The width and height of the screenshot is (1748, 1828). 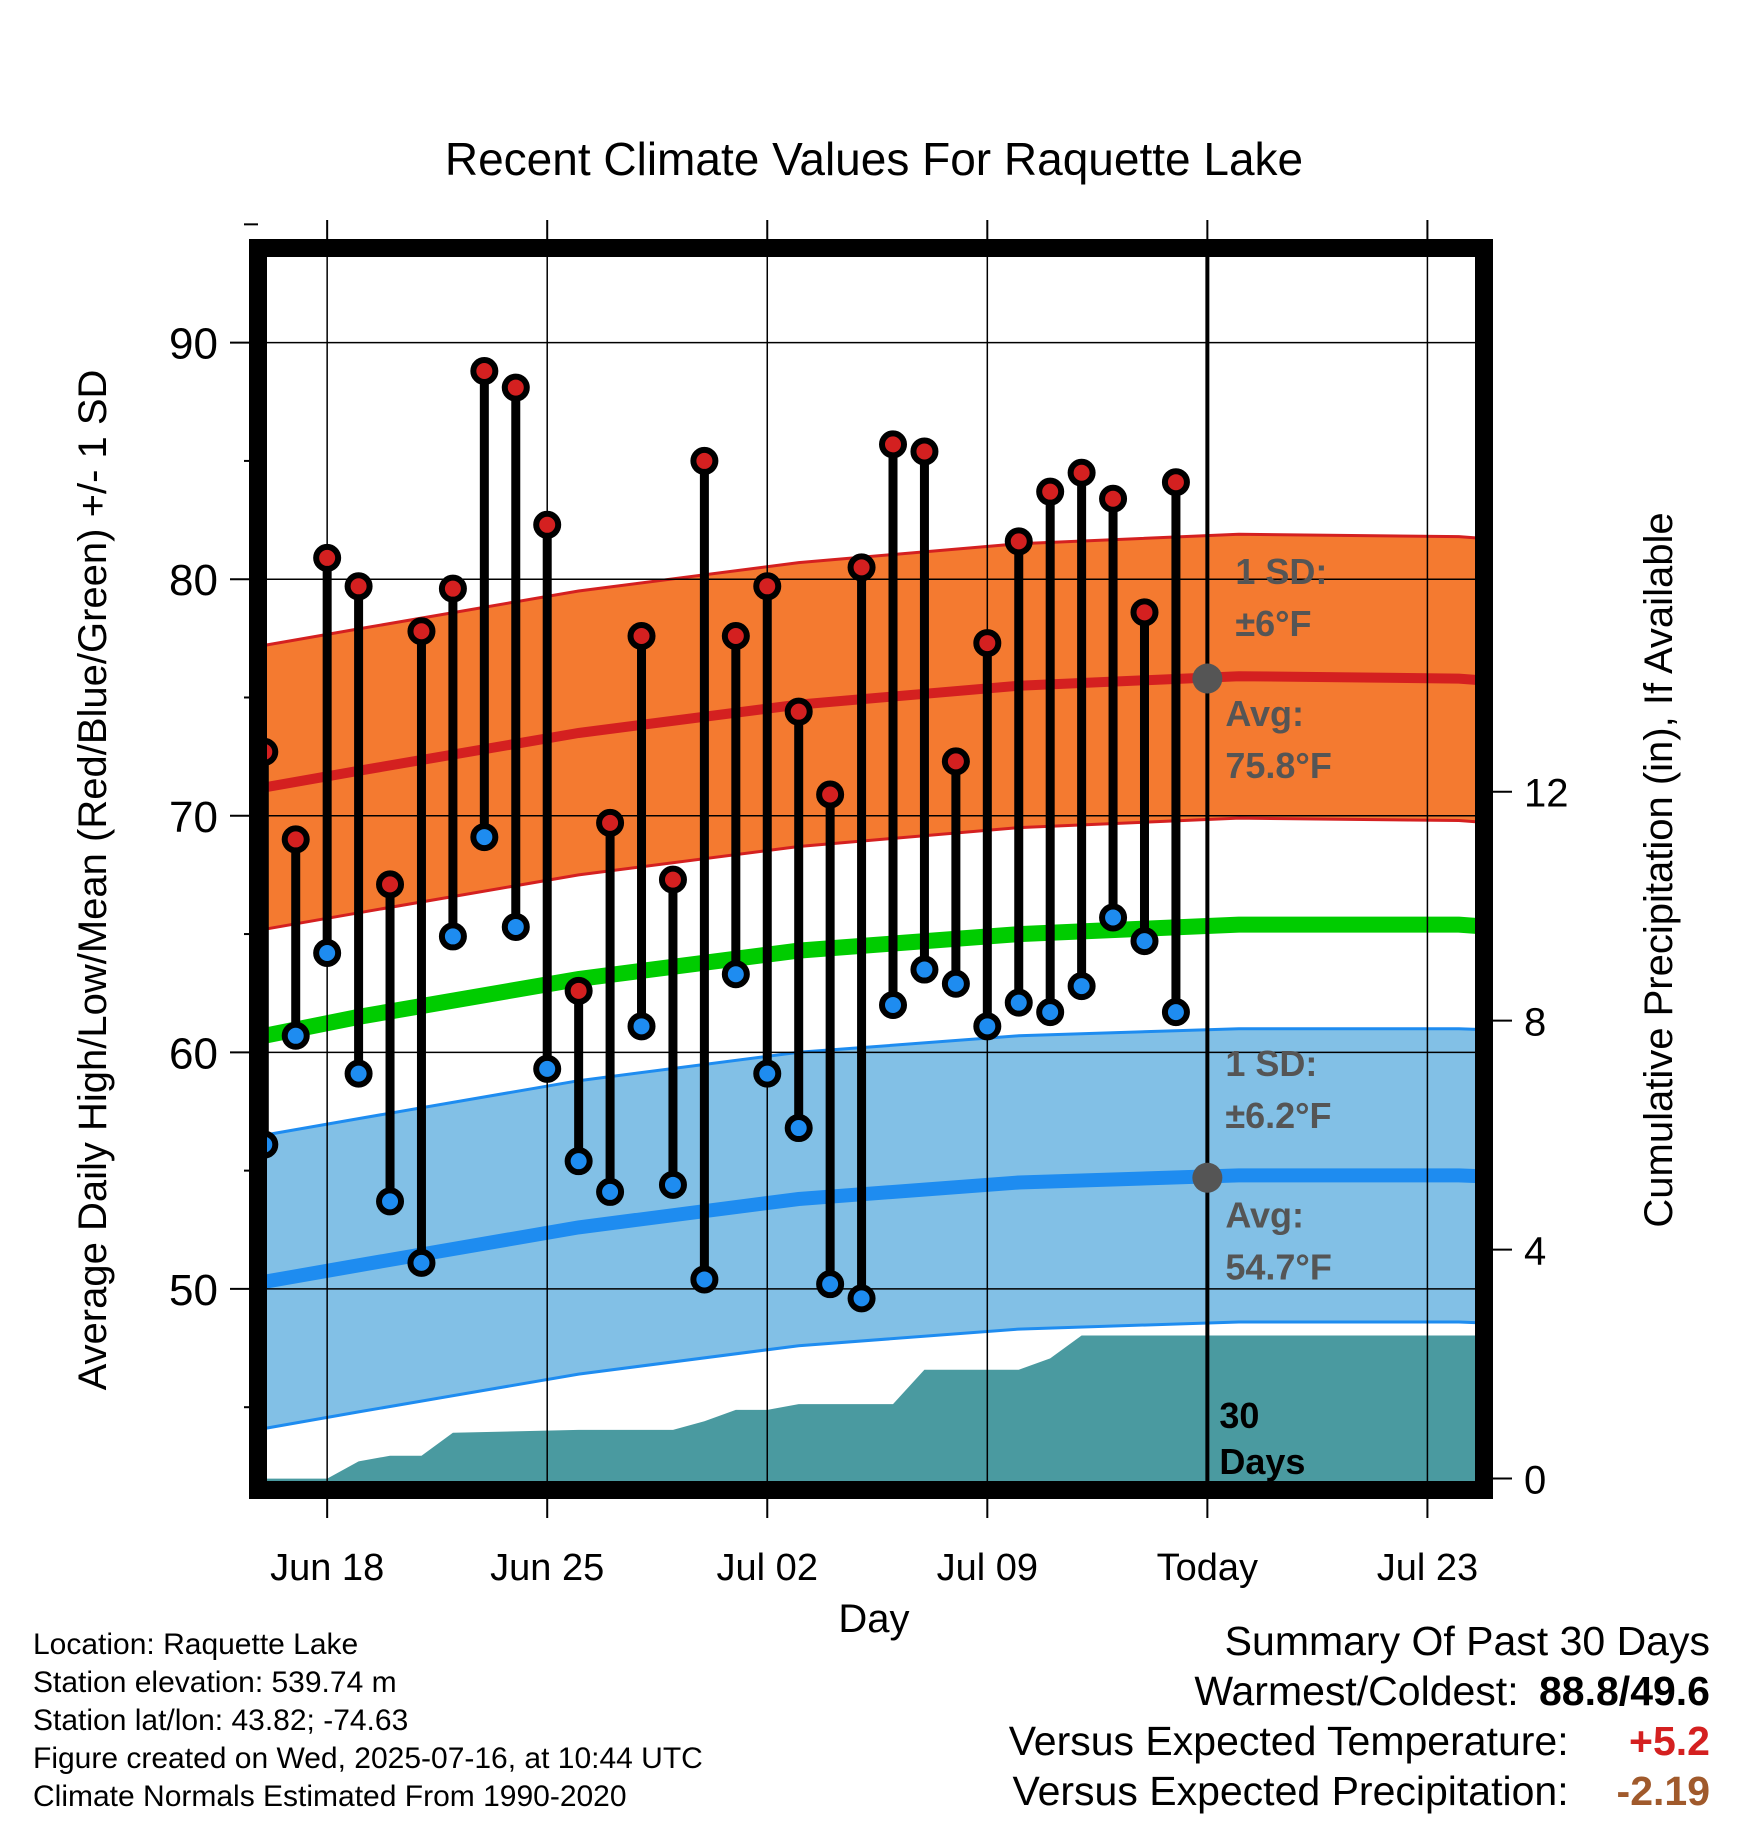 I want to click on temp-value: +5.2, so click(x=1669, y=1741).